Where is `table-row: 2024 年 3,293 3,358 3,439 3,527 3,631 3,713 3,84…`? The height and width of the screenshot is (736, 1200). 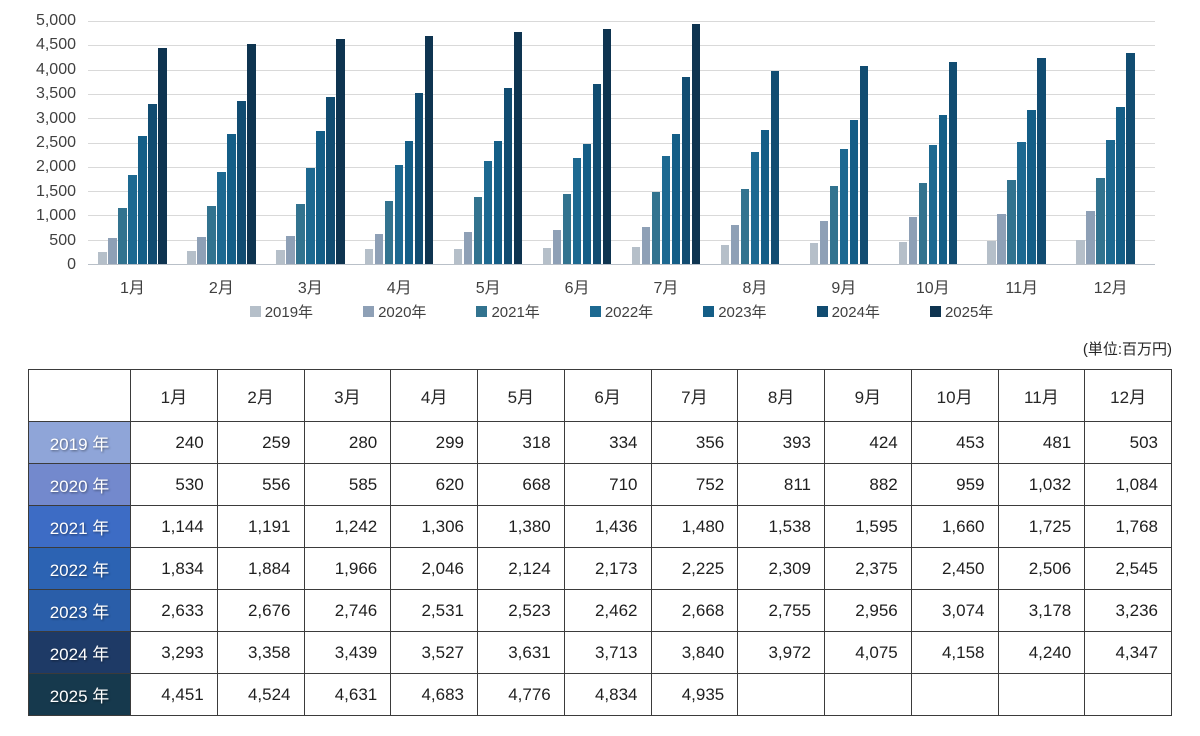
table-row: 2024 年 3,293 3,358 3,439 3,527 3,631 3,713 3,84… is located at coordinates (600, 652).